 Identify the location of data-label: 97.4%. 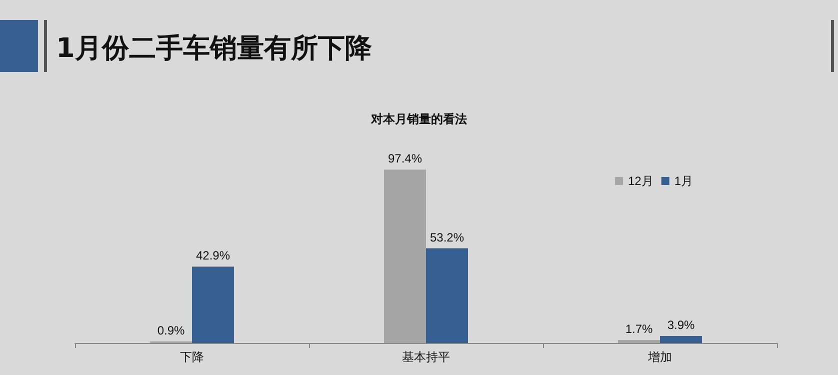
(405, 159).